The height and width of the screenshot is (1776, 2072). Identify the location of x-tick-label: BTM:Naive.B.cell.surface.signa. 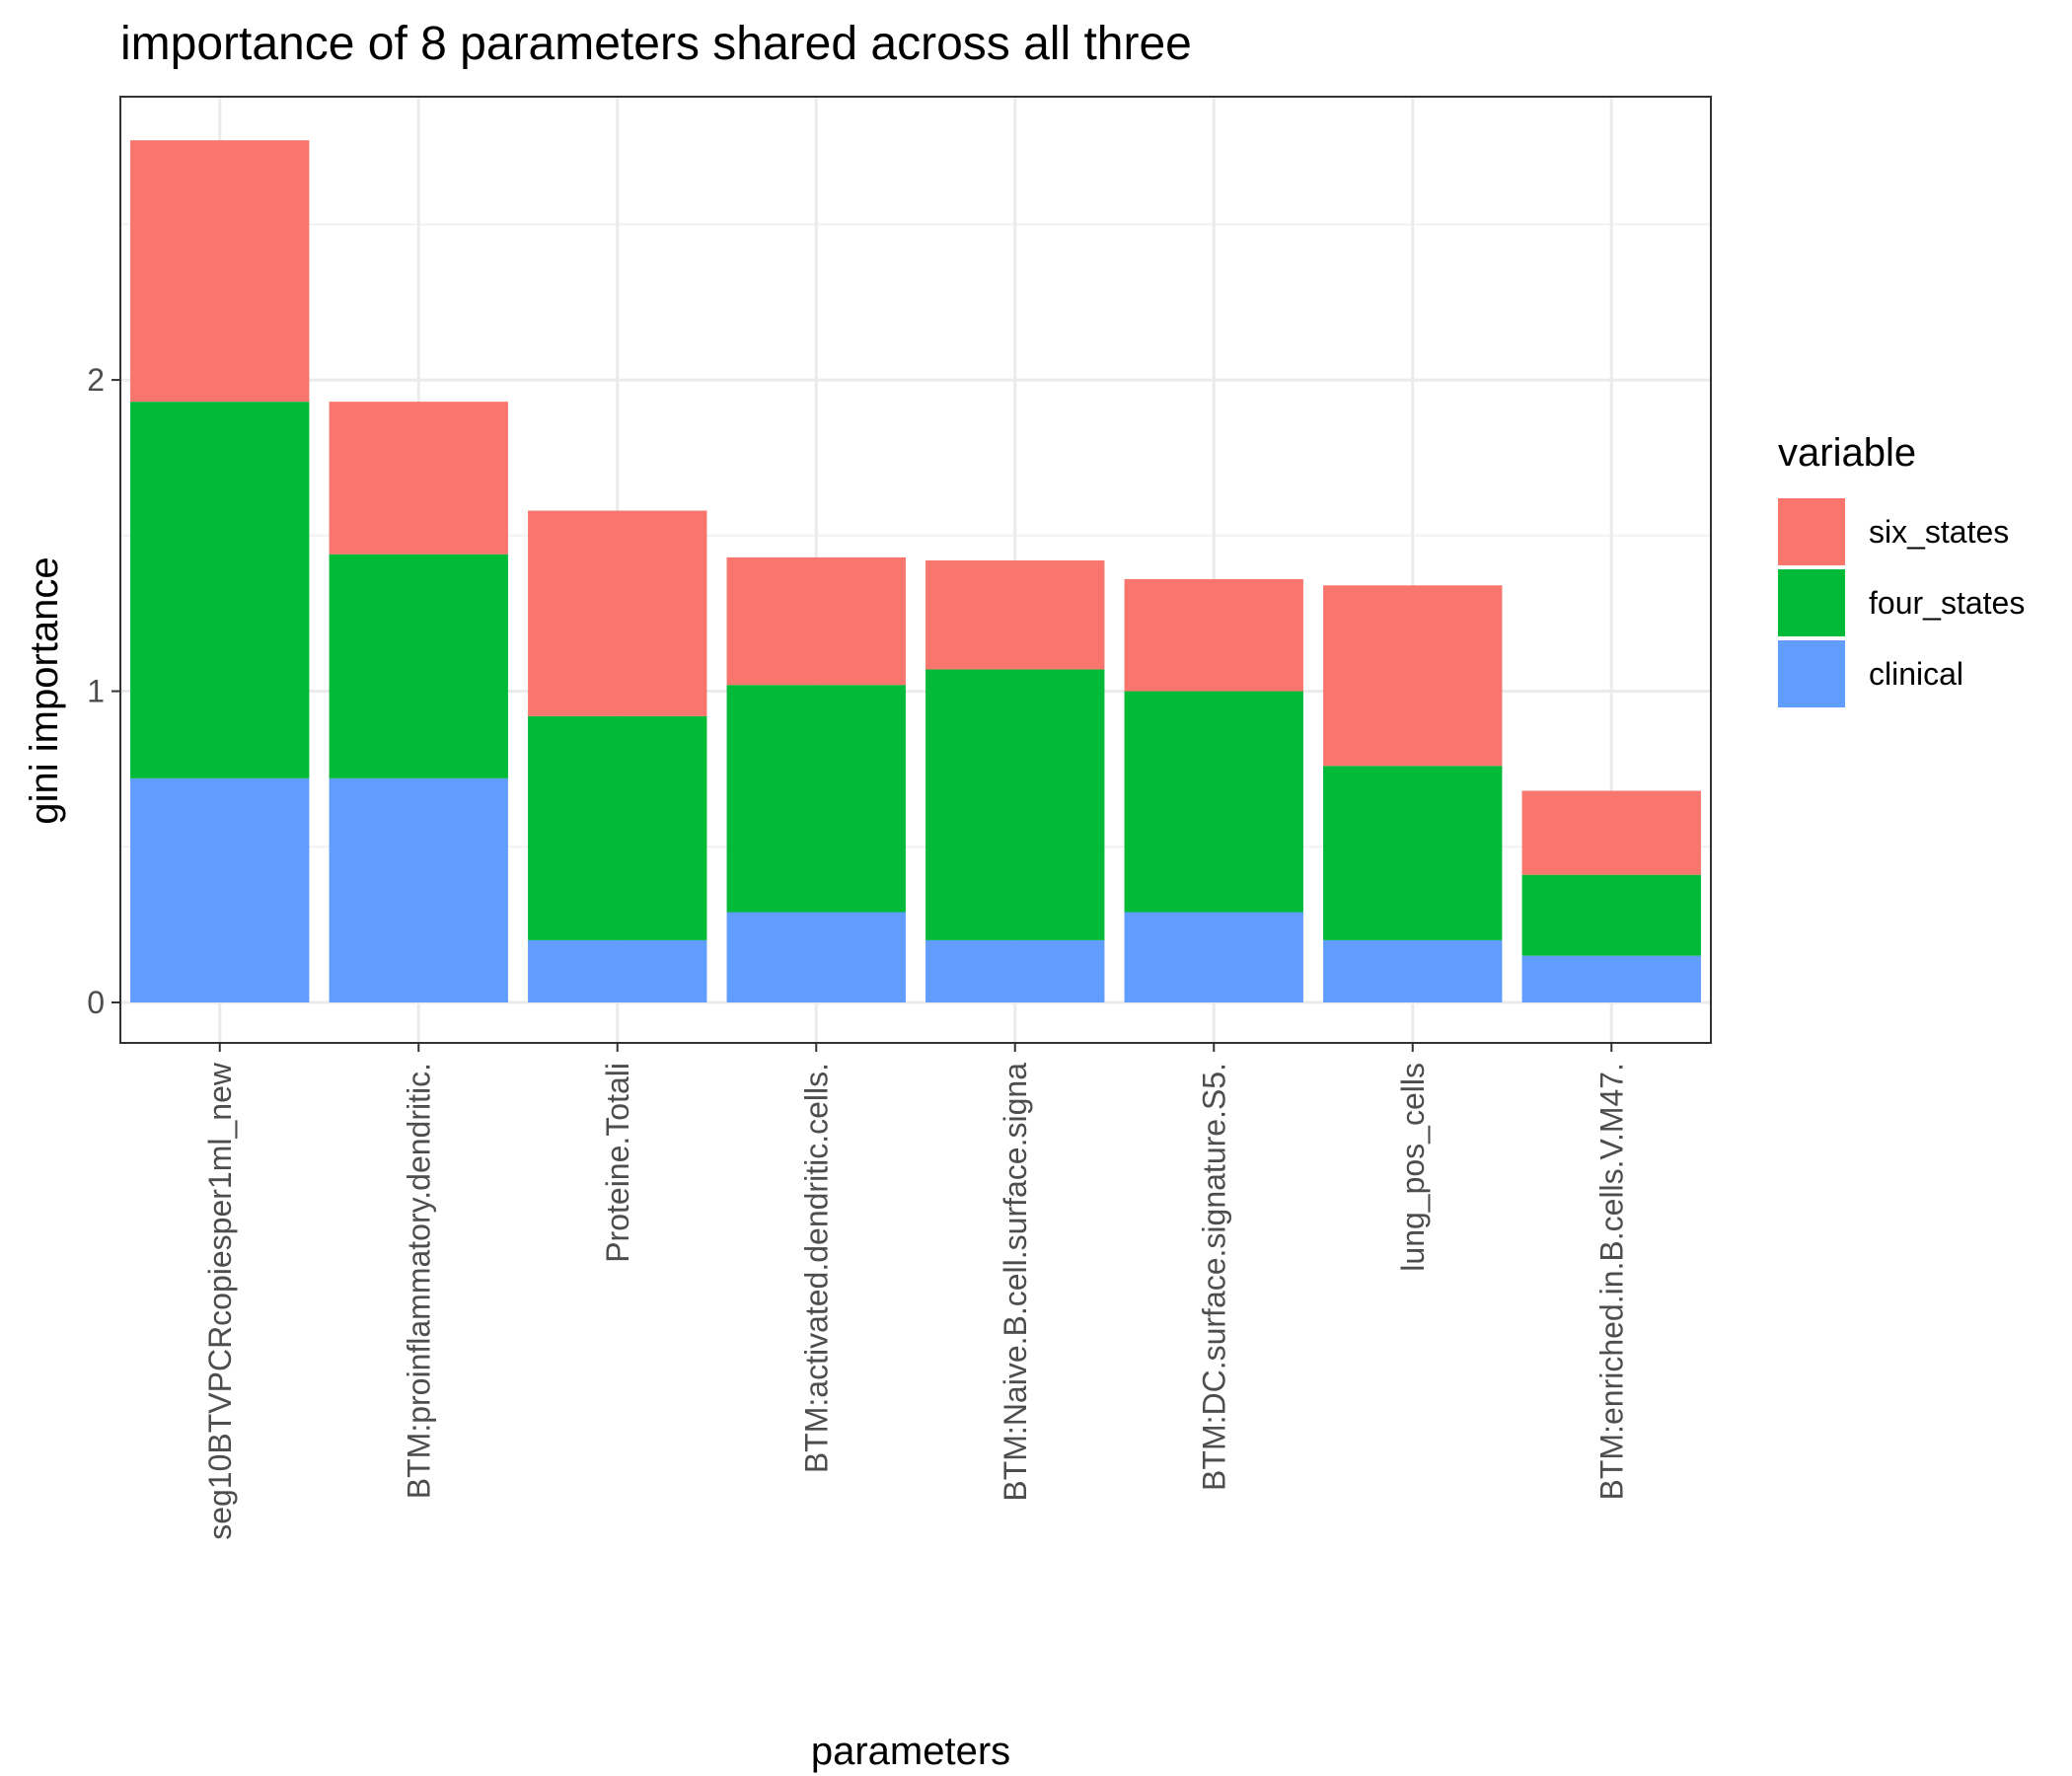
(1016, 1283).